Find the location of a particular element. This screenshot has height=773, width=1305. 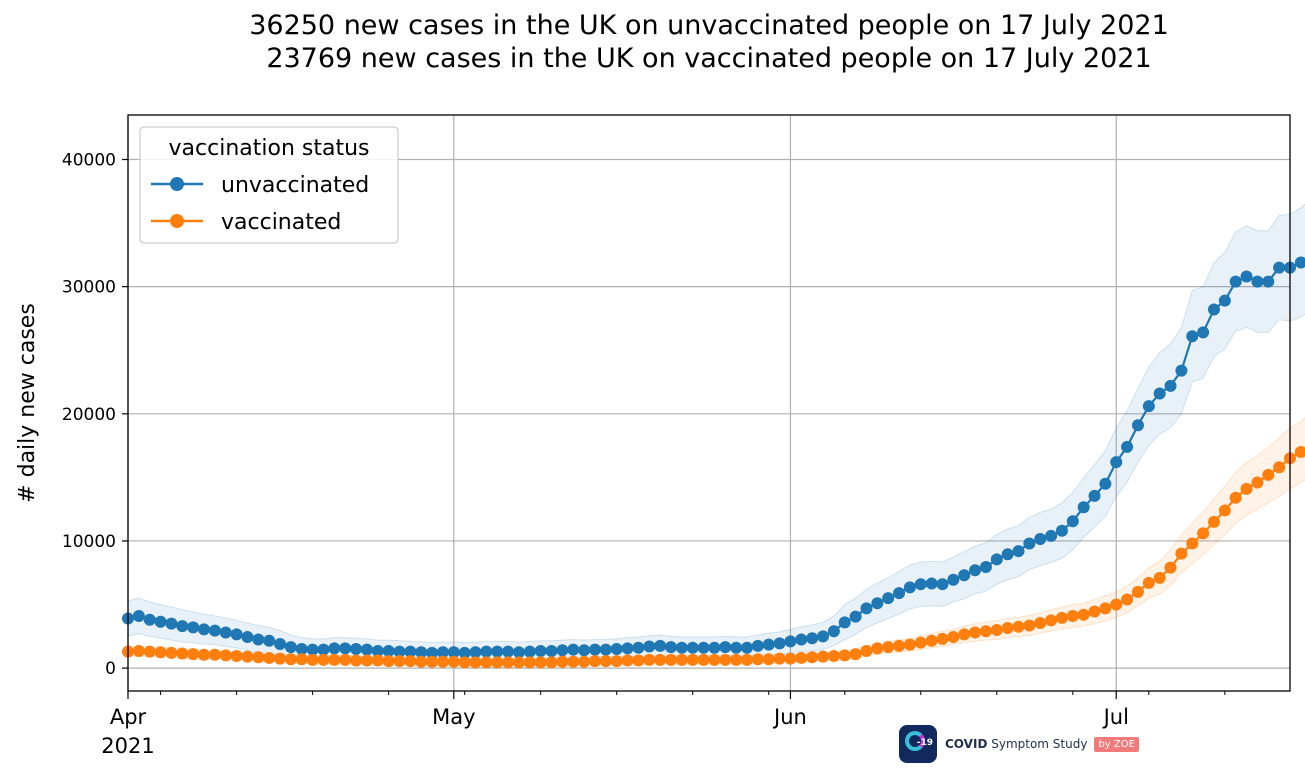

y-tick-label: 40000 is located at coordinates (89, 161).